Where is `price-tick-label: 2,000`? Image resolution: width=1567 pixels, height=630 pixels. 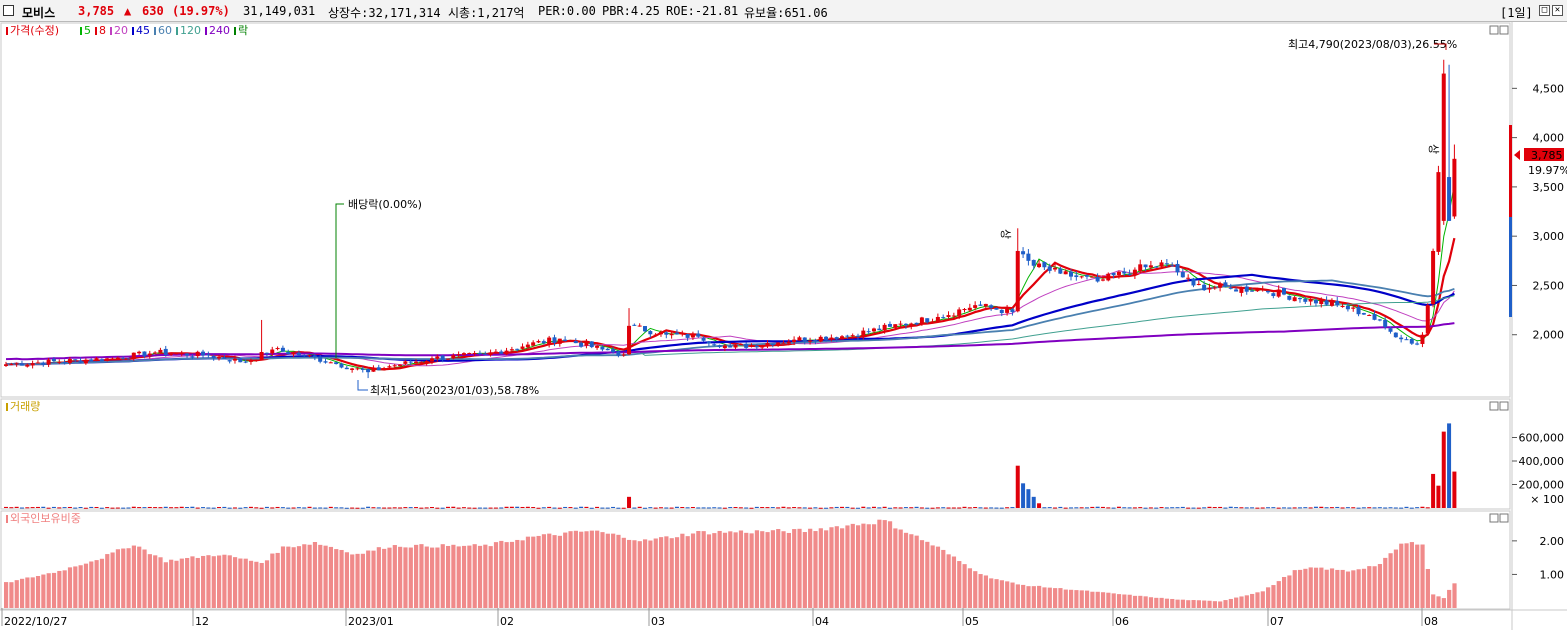 price-tick-label: 2,000 is located at coordinates (1549, 335).